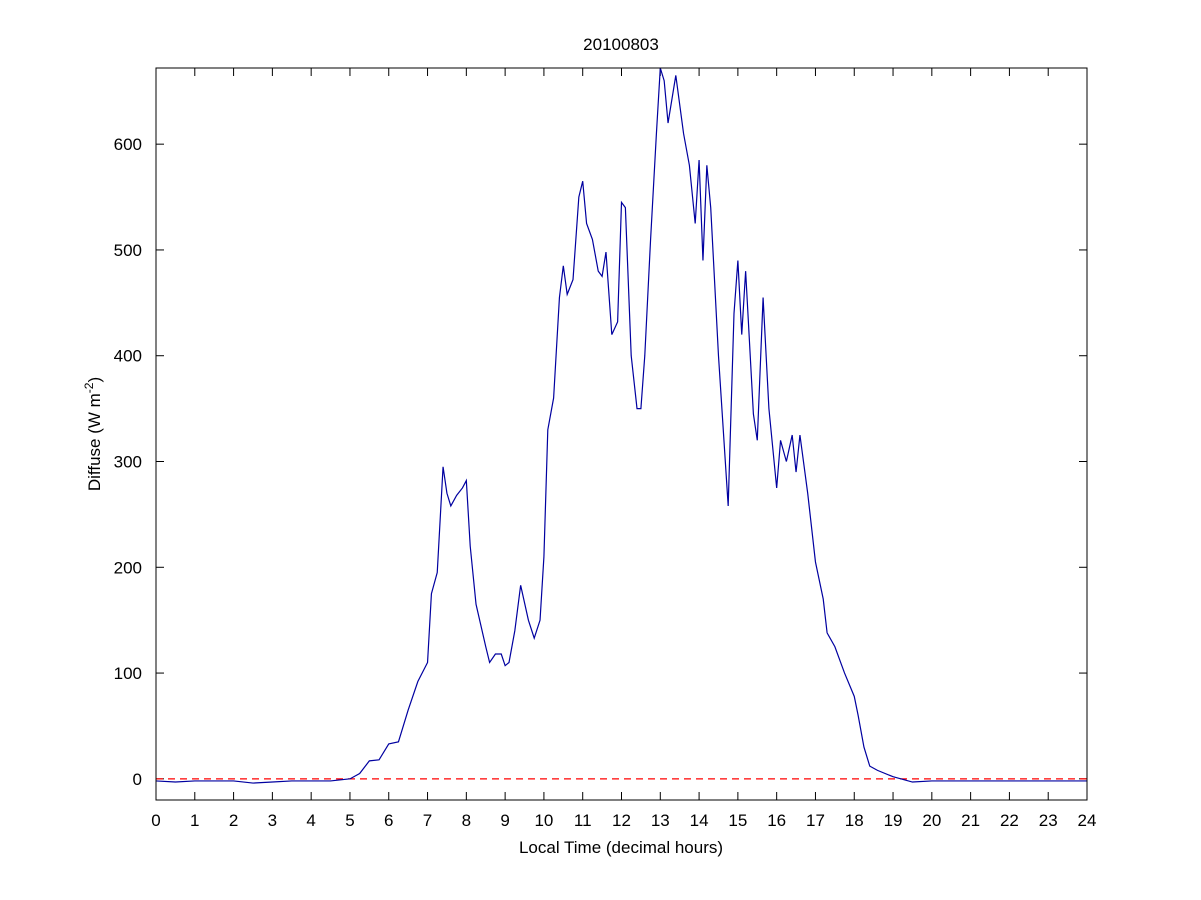 The width and height of the screenshot is (1201, 900). Describe the element at coordinates (94, 380) in the screenshot. I see `y-label-suffix: )` at that location.